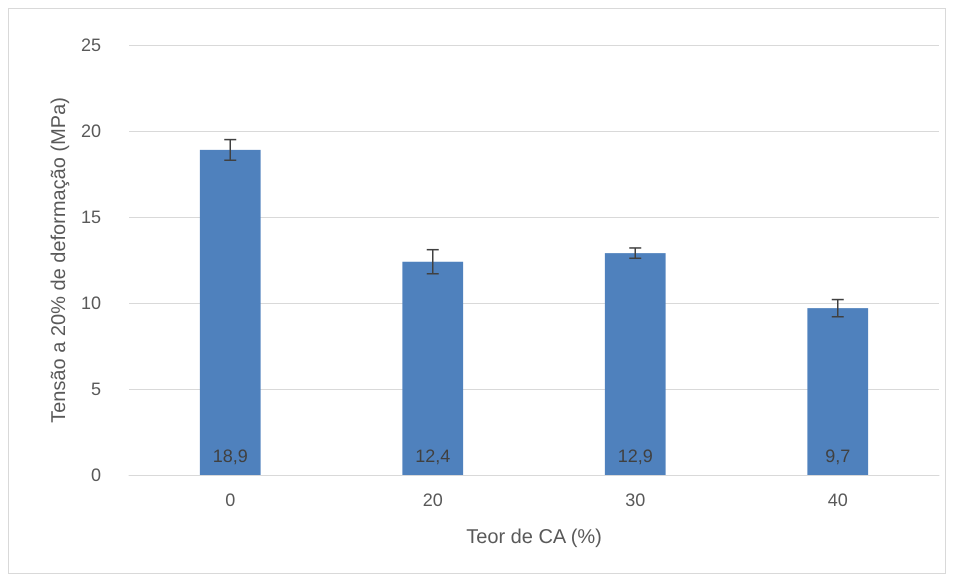 This screenshot has width=954, height=581. I want to click on data-label: 9,7, so click(837, 456).